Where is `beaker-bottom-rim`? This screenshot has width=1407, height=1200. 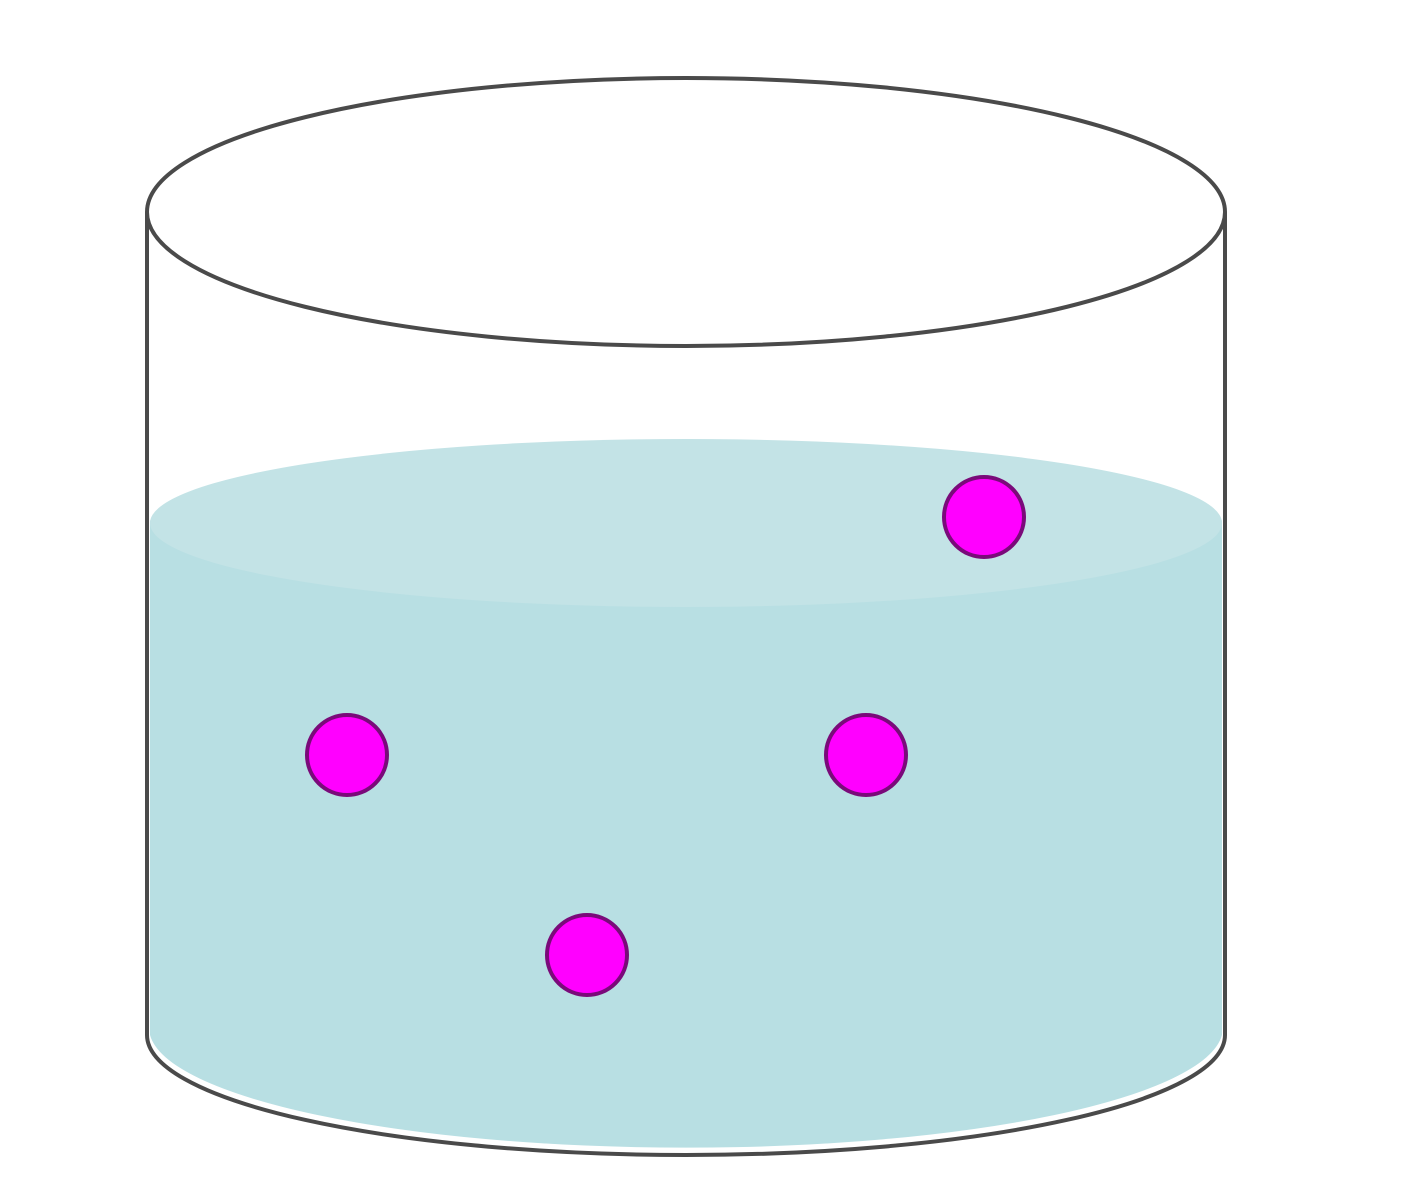
beaker-bottom-rim is located at coordinates (686, 1095).